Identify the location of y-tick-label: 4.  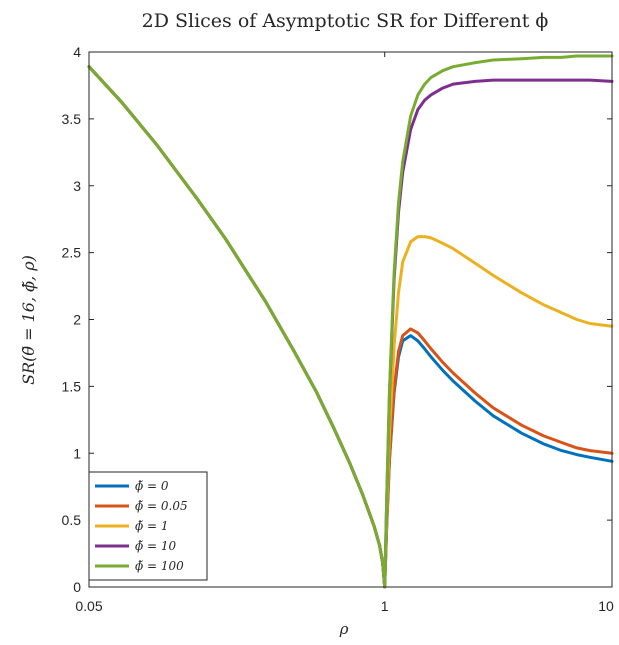
(77, 52).